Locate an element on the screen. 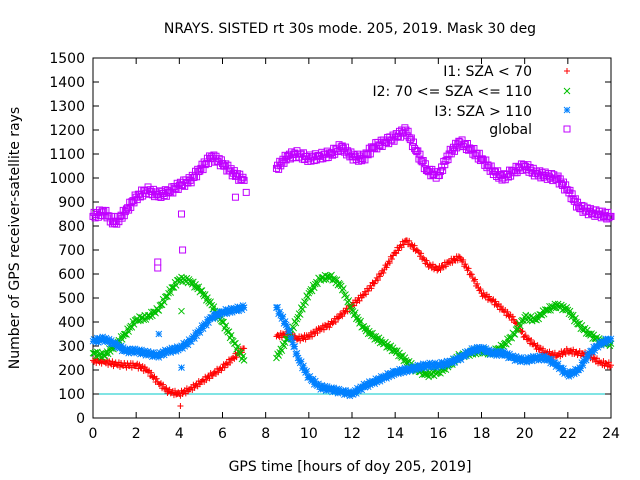 The width and height of the screenshot is (640, 480). data-point is located at coordinates (524, 336).